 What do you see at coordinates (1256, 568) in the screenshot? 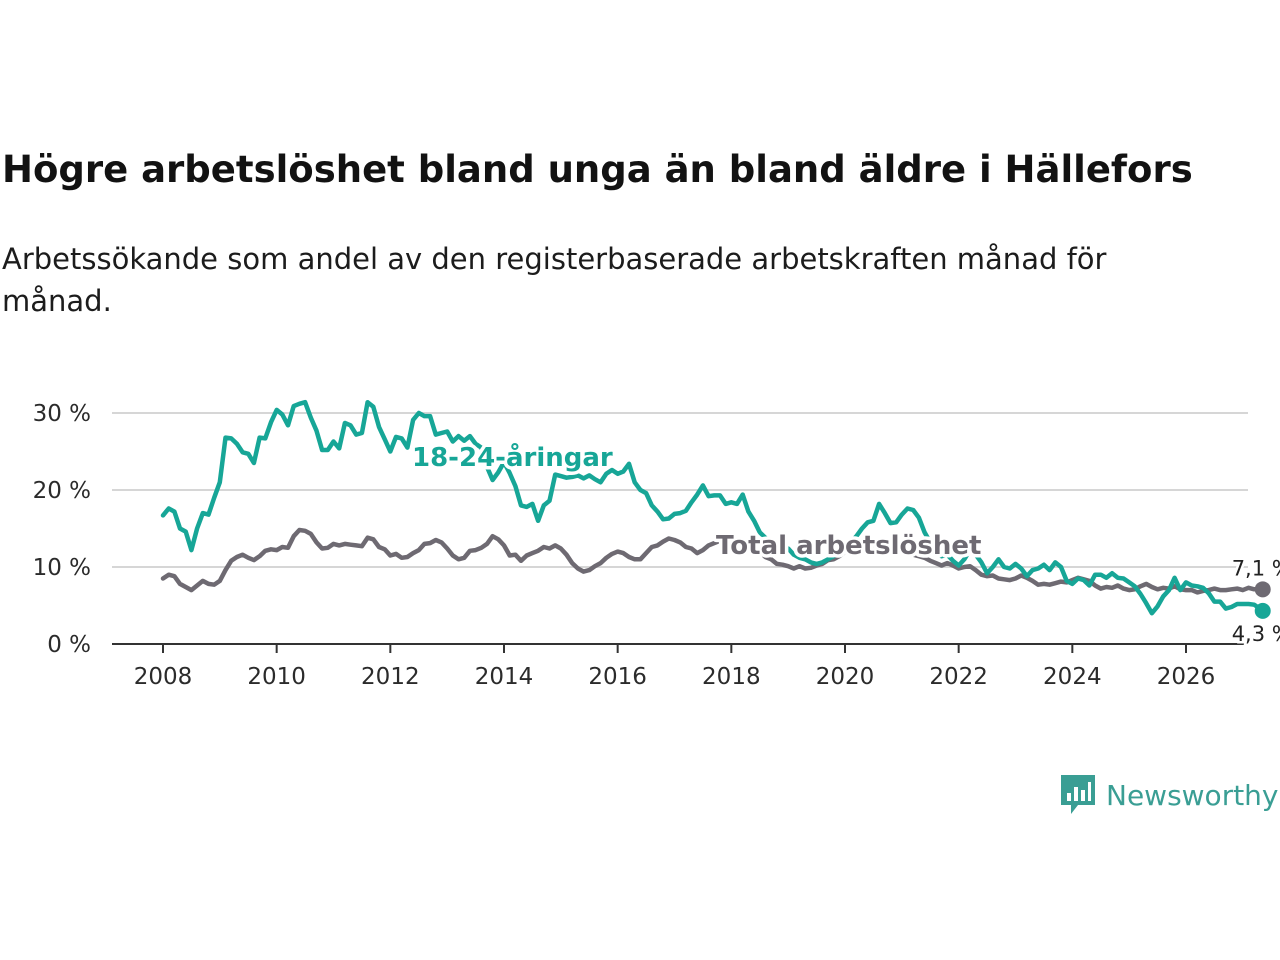
I see `end-label-total: 7,1 %` at bounding box center [1256, 568].